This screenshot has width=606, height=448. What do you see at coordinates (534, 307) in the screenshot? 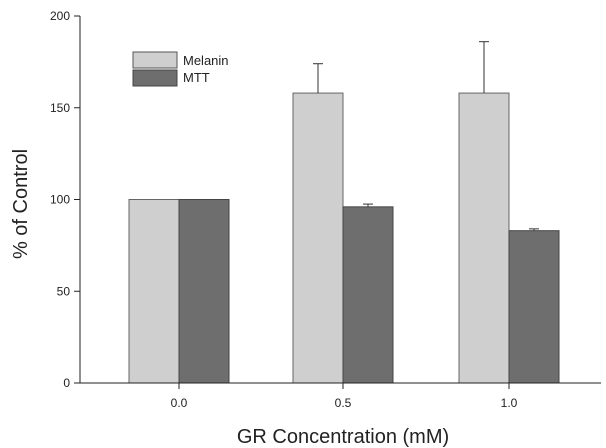
I see `bar-mtt-1.0` at bounding box center [534, 307].